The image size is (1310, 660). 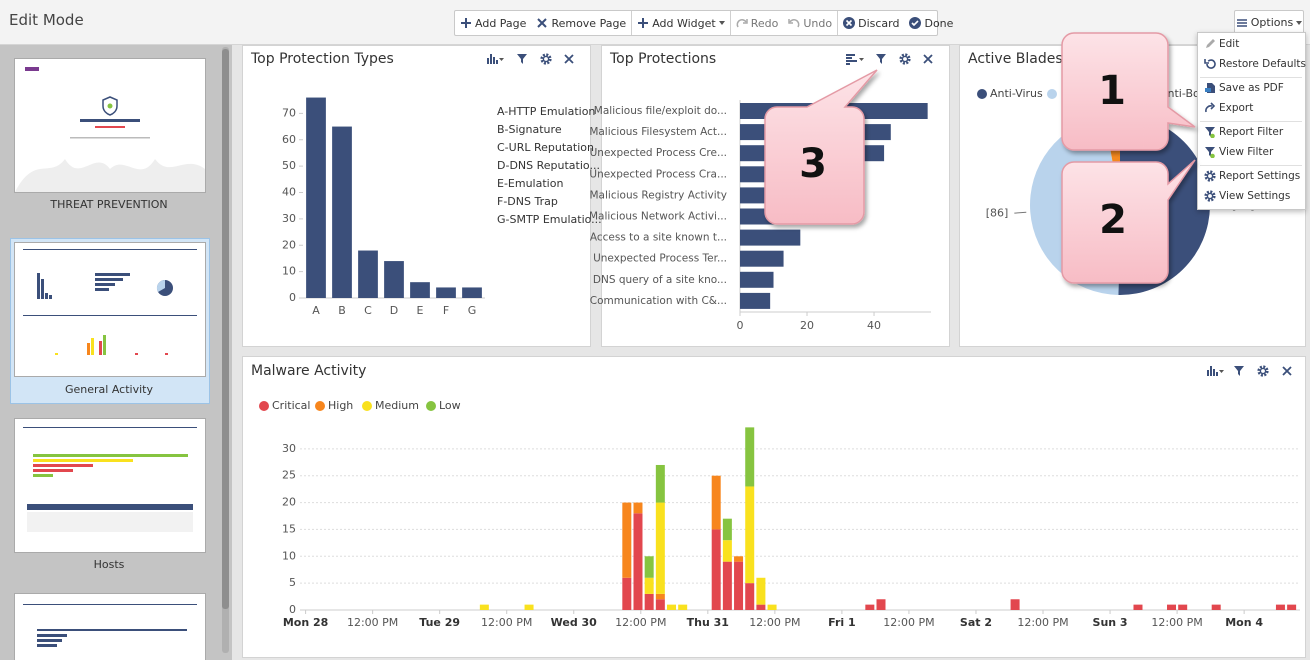 What do you see at coordinates (1016, 93) in the screenshot?
I see `legend-label: Anti-Virus` at bounding box center [1016, 93].